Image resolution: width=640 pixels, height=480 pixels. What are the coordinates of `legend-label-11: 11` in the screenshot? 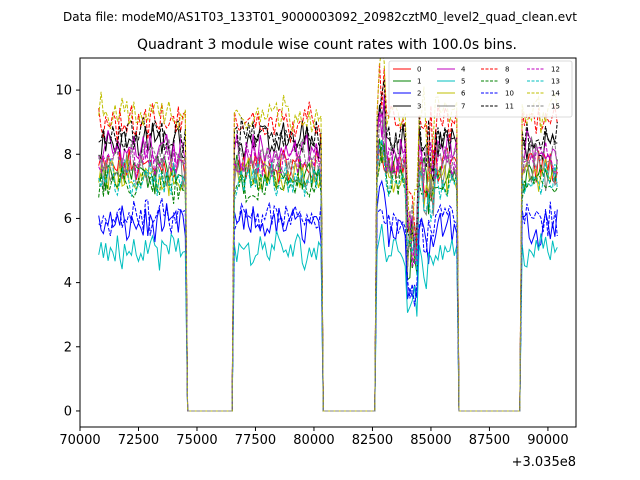 It's located at (509, 107).